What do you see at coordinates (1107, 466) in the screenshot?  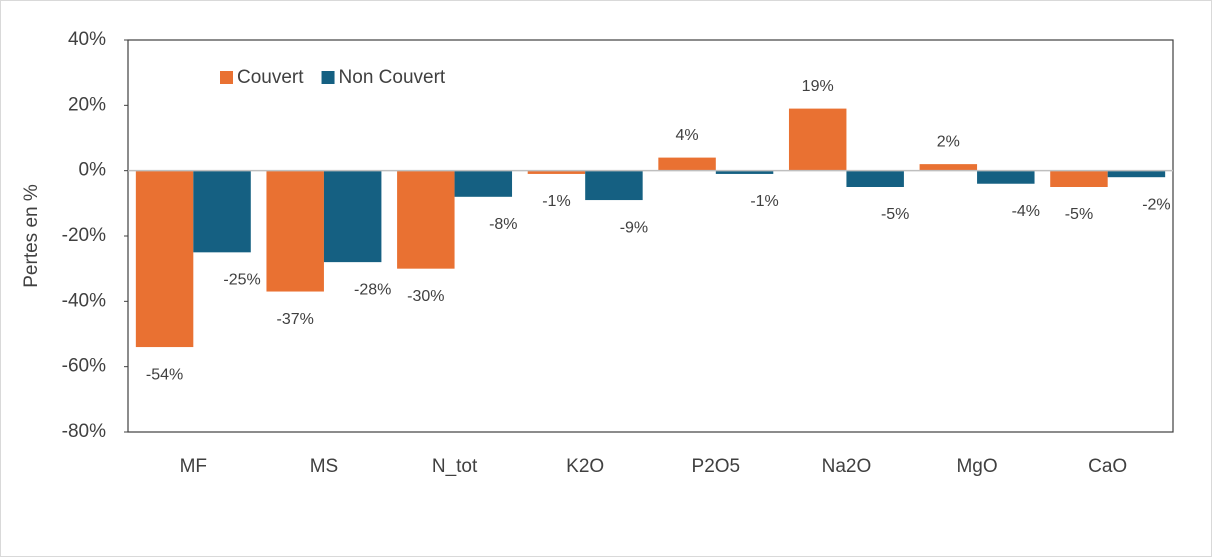 I see `x-tick-label: CaO` at bounding box center [1107, 466].